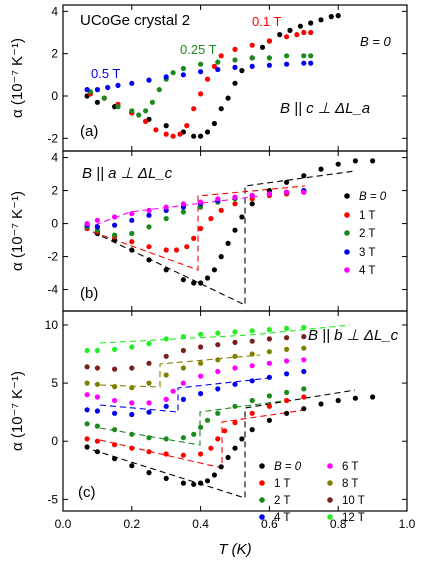  What do you see at coordinates (127, 173) in the screenshot?
I see `panel-b-annotation: B || a ⊥ ΔL_c` at bounding box center [127, 173].